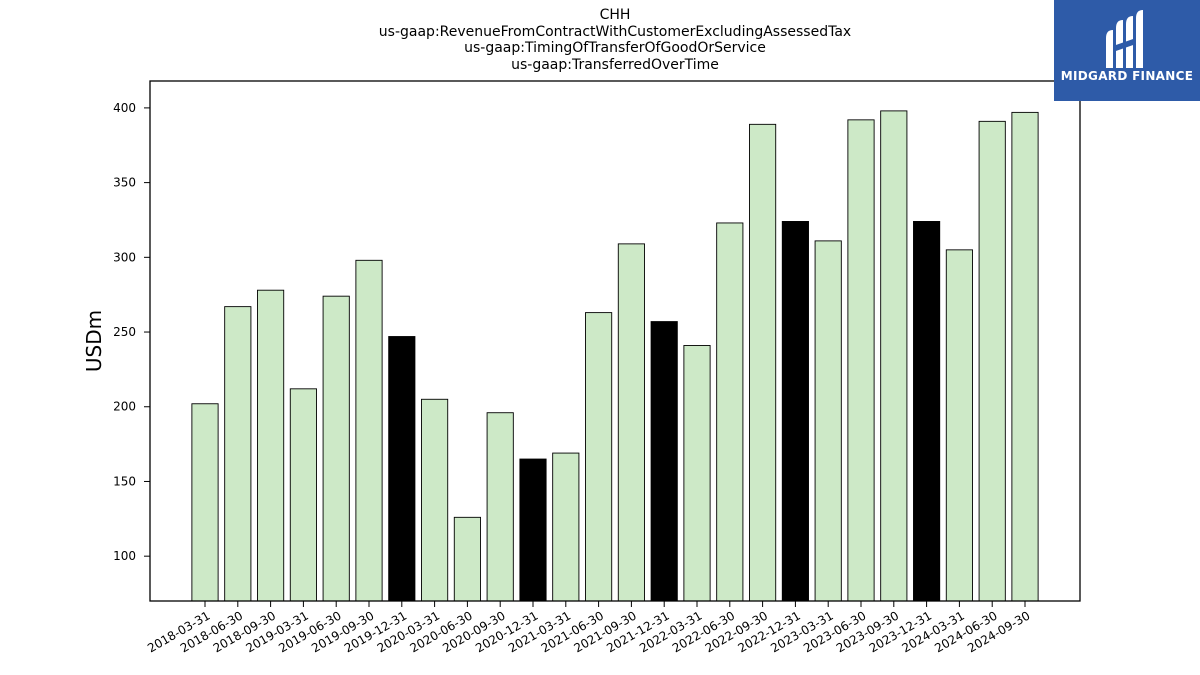  I want to click on logo-text: MIDGARD FINANCE, so click(1127, 76).